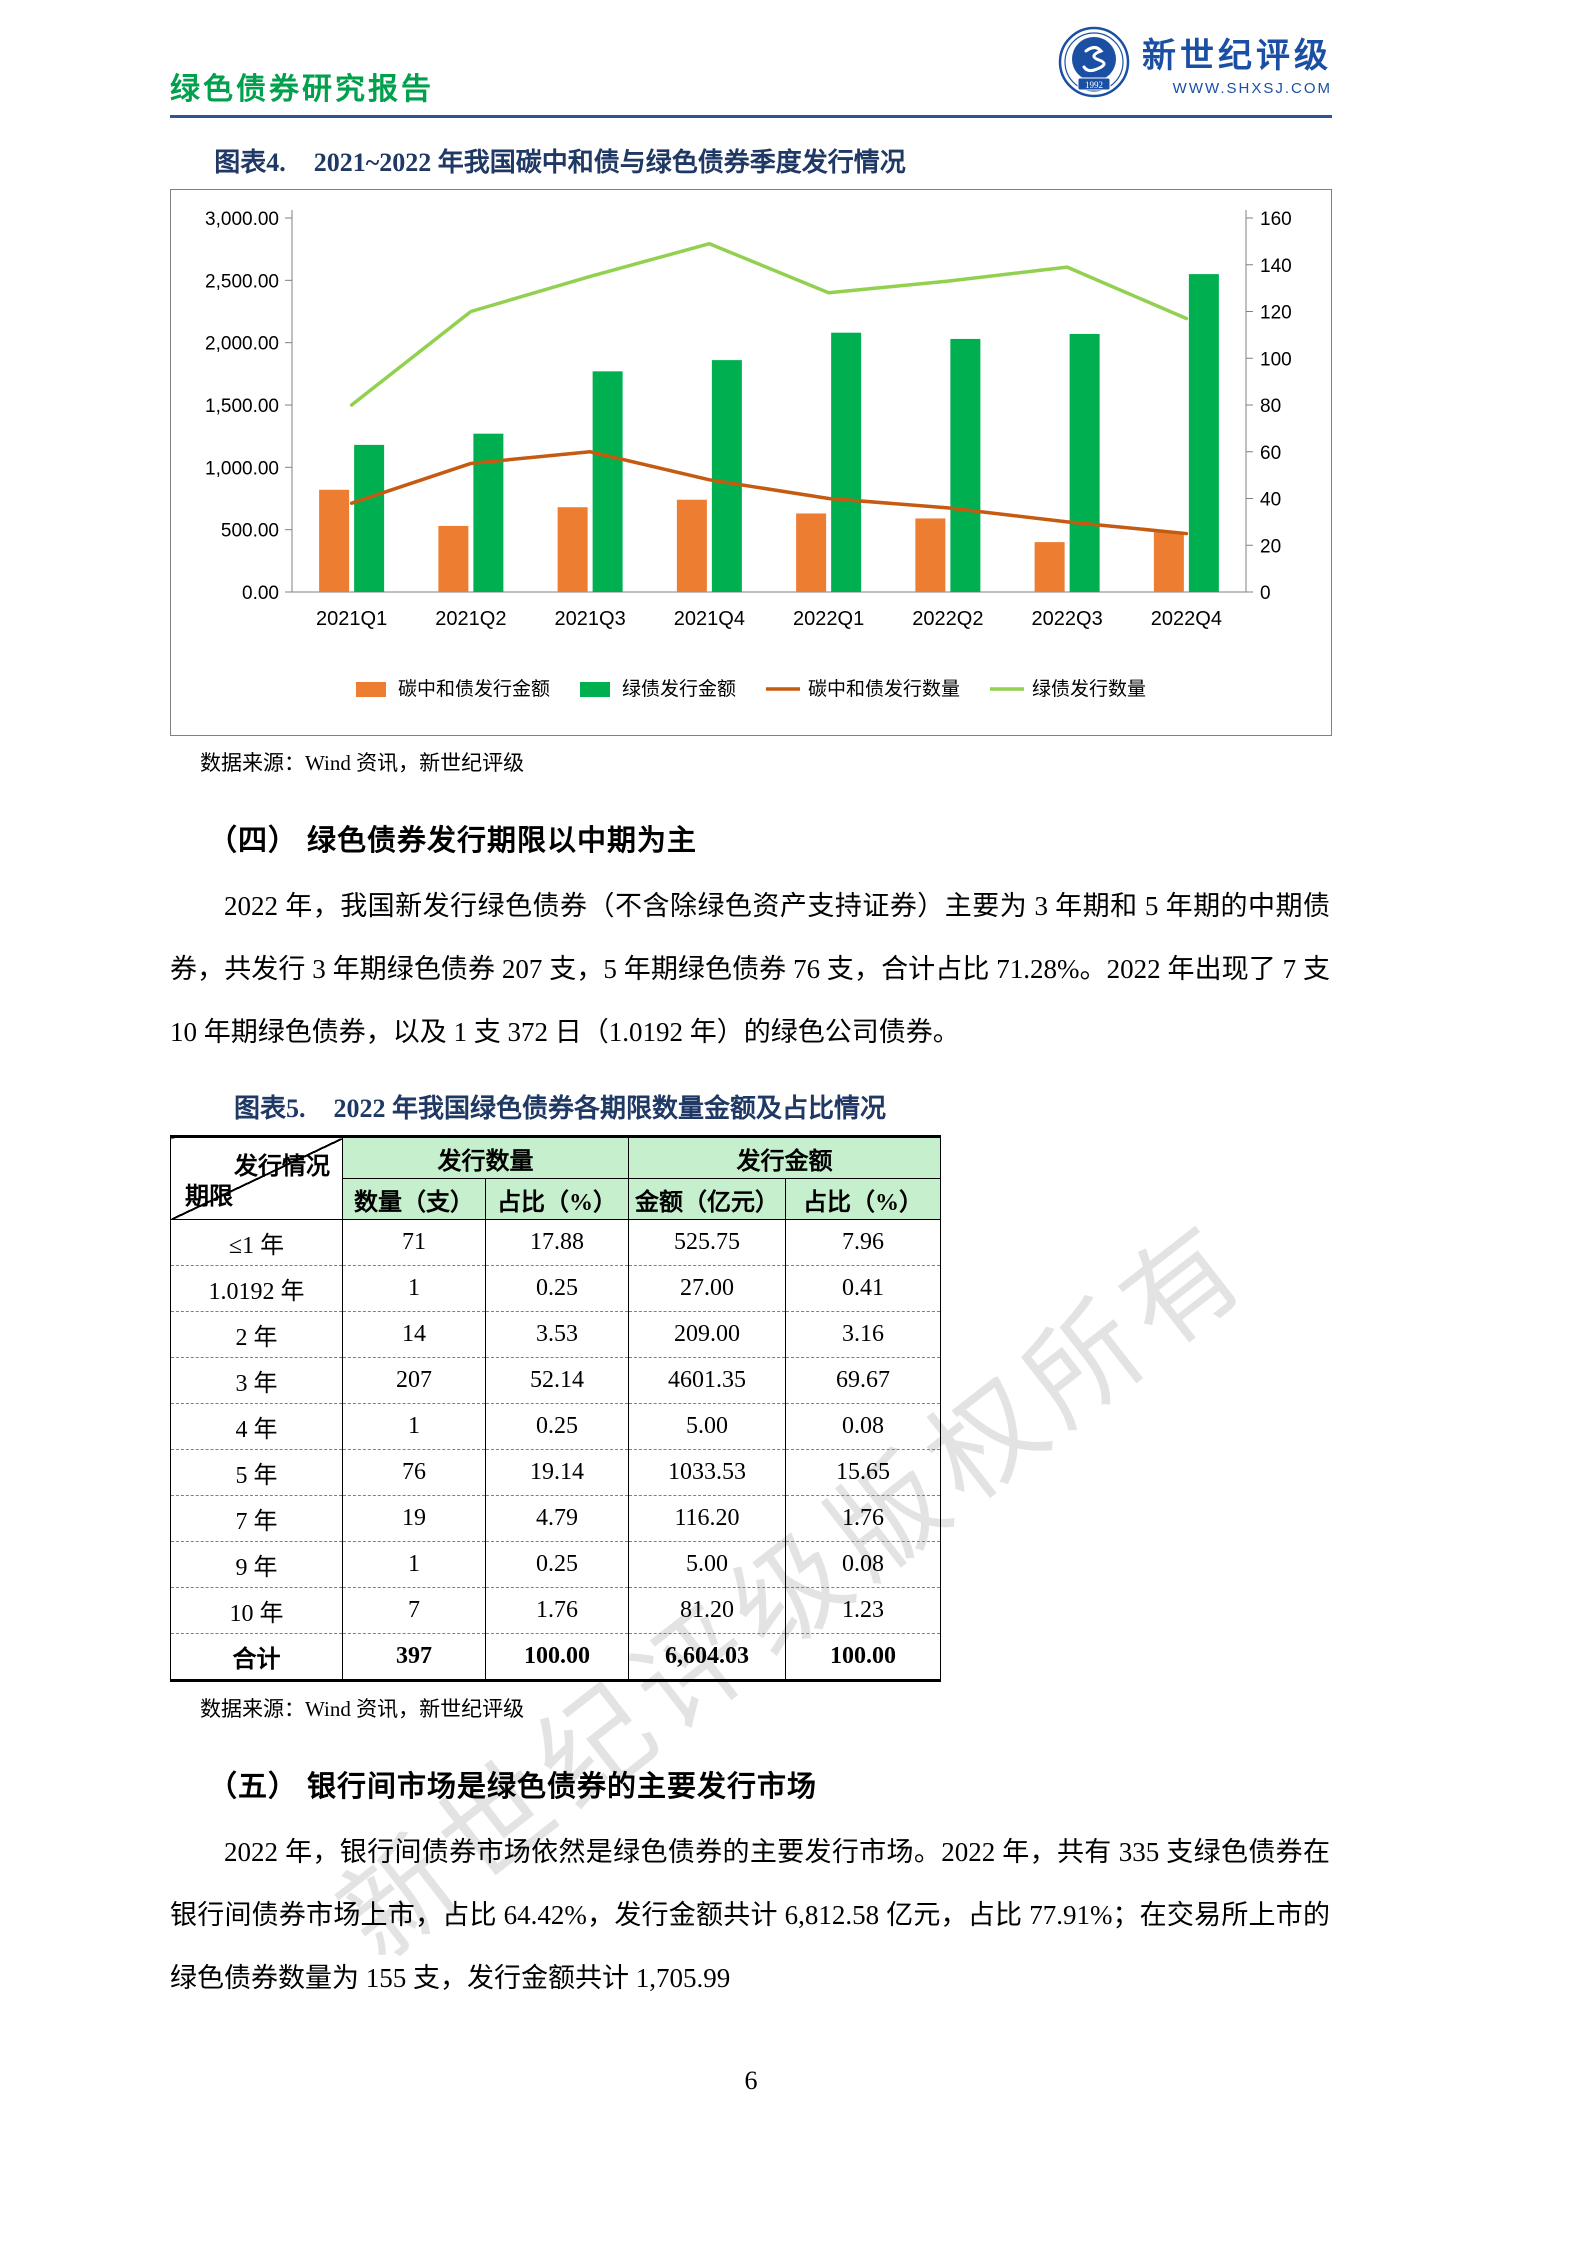 The image size is (1586, 2244). What do you see at coordinates (707, 1518) in the screenshot?
I see `value-cell: 116.20` at bounding box center [707, 1518].